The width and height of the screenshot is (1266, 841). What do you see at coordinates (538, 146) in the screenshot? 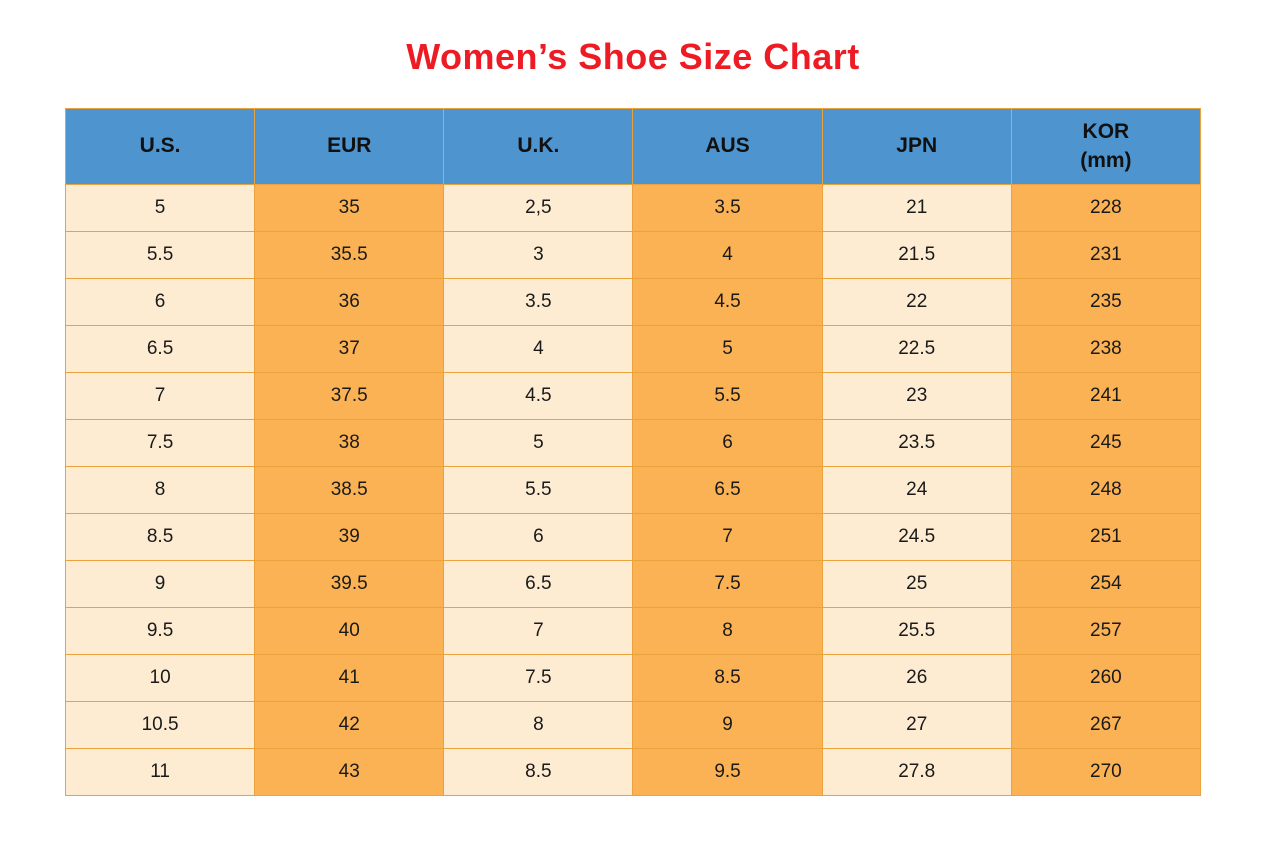
I see `column-header: U.K.` at bounding box center [538, 146].